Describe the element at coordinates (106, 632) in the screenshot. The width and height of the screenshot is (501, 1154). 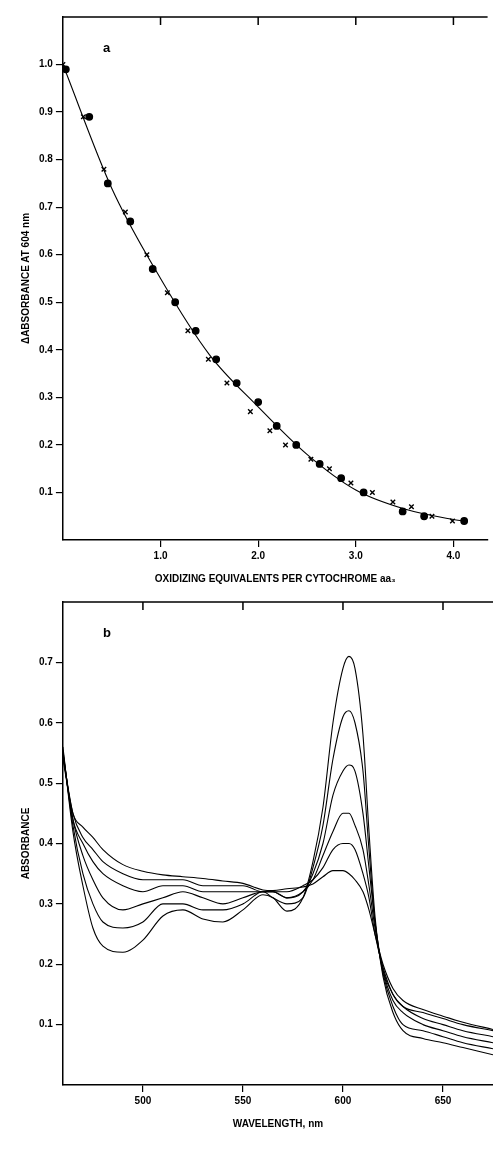
I see `annotation: b` at that location.